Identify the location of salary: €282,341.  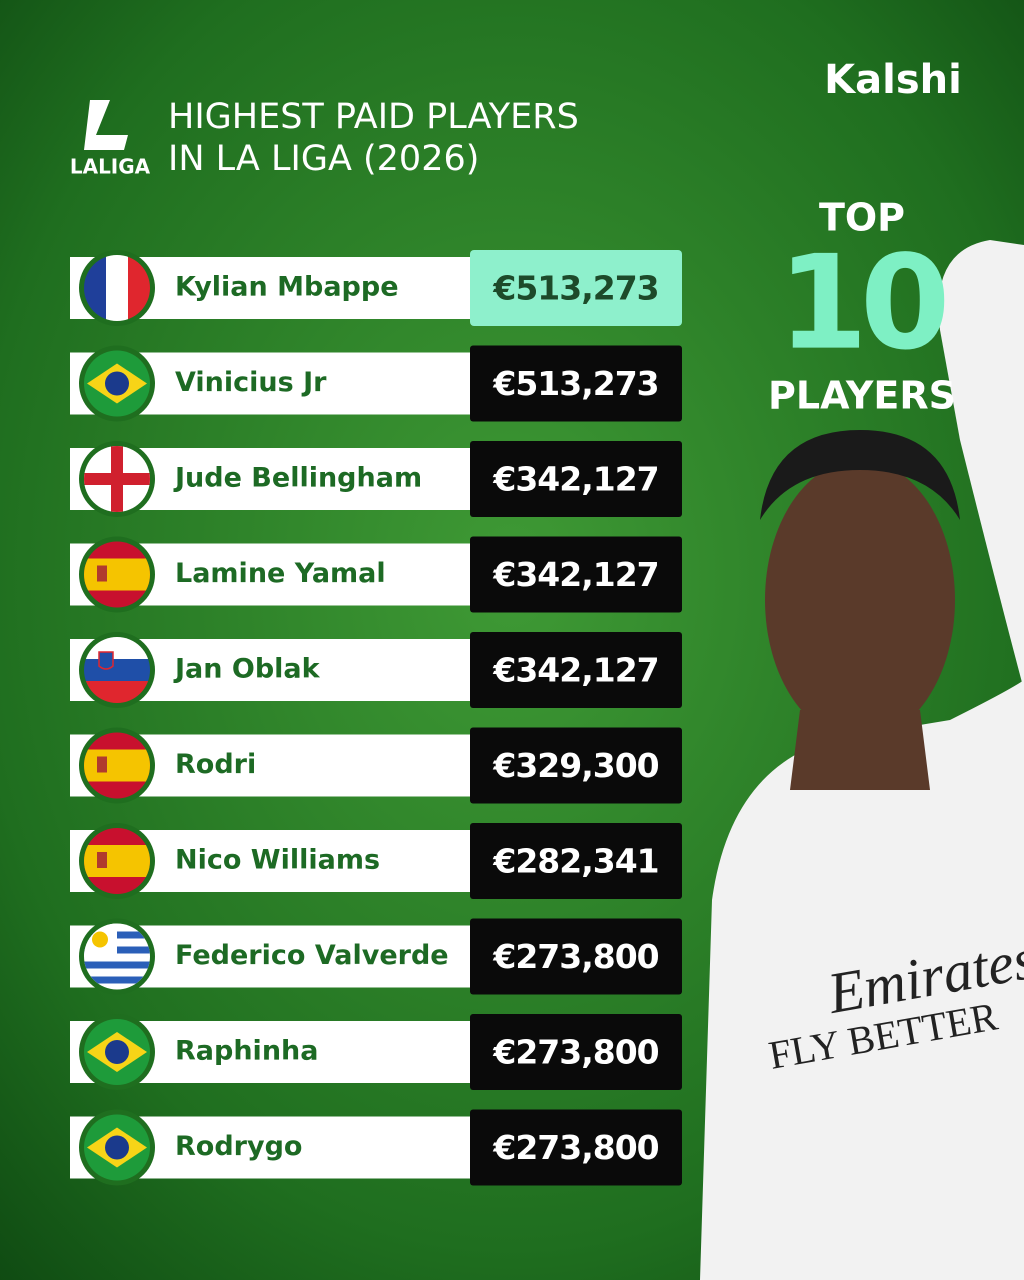
(575, 861).